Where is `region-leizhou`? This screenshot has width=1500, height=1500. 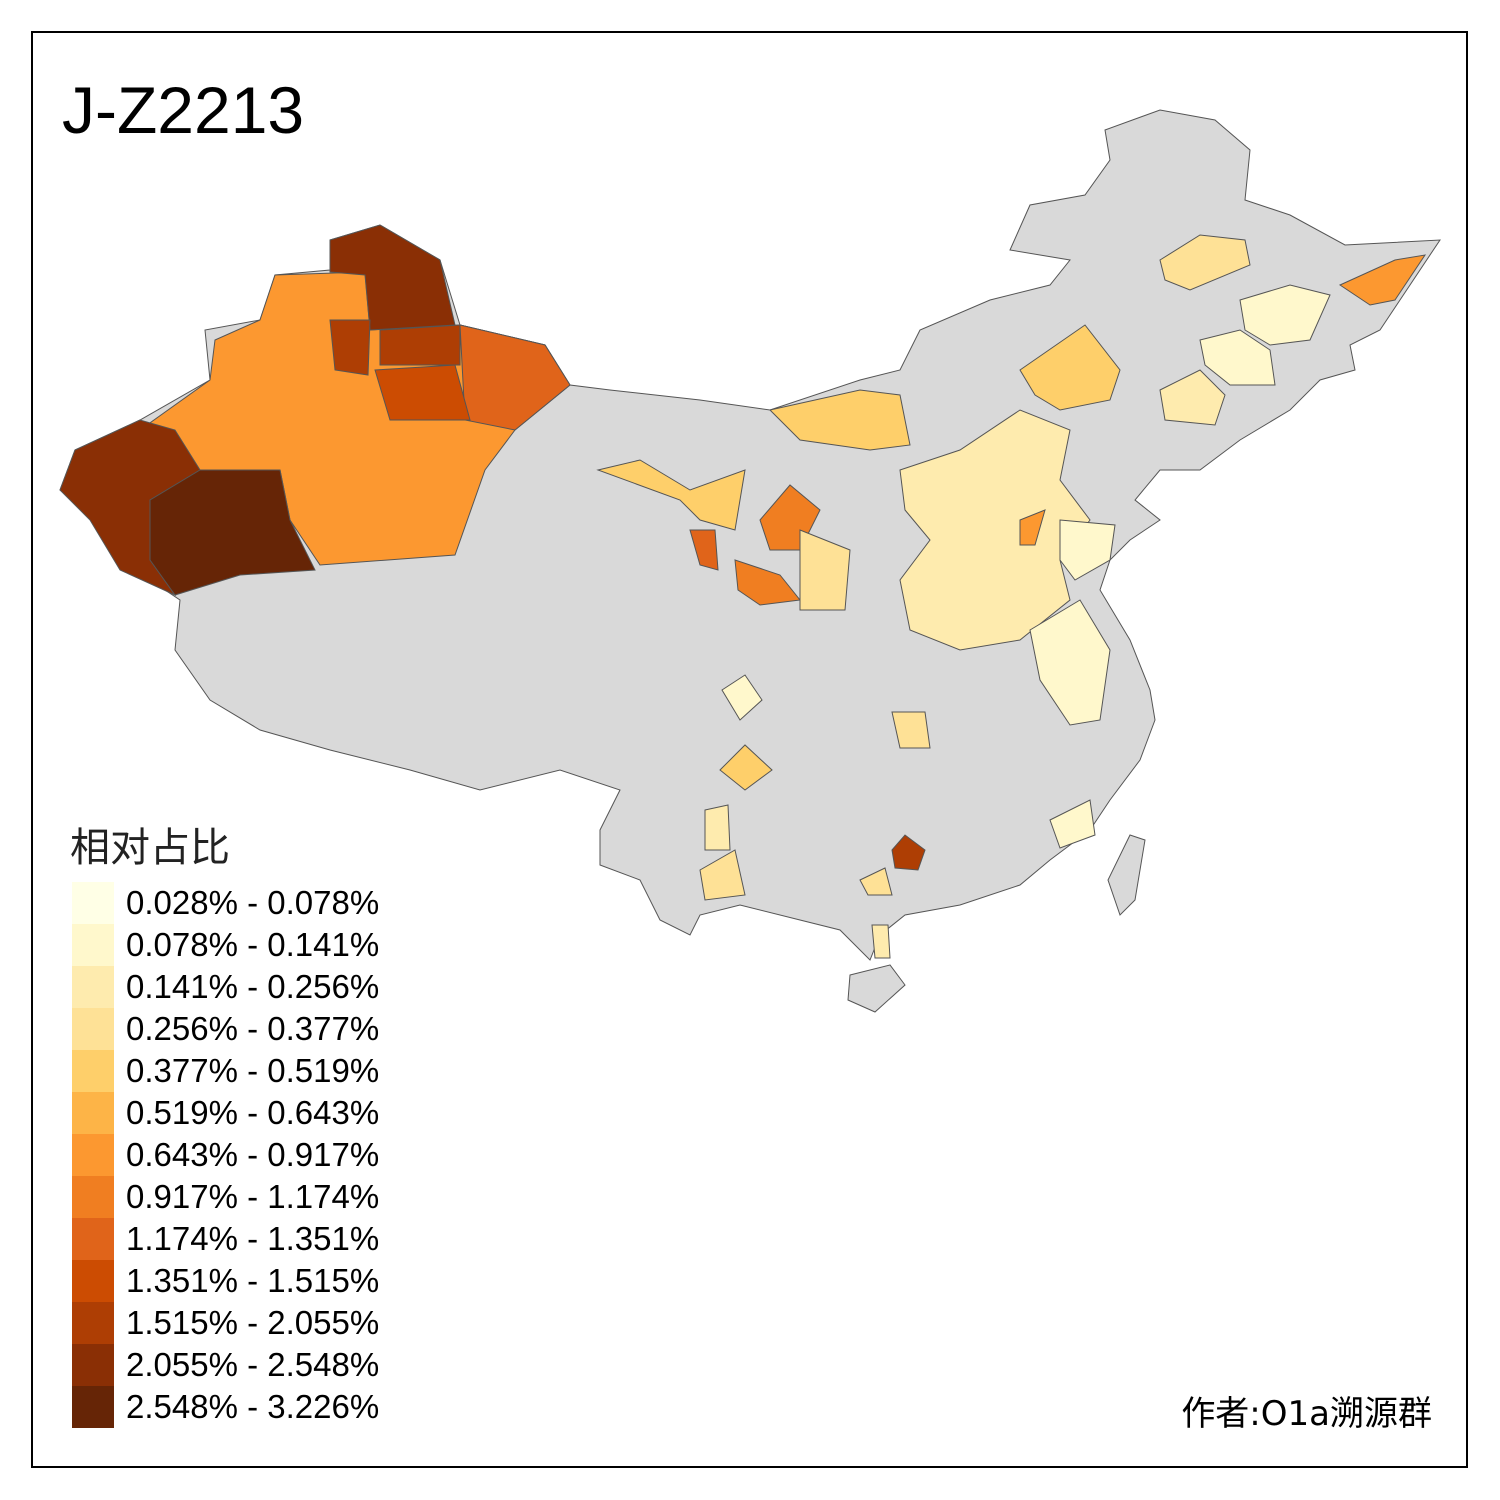 region-leizhou is located at coordinates (881, 941).